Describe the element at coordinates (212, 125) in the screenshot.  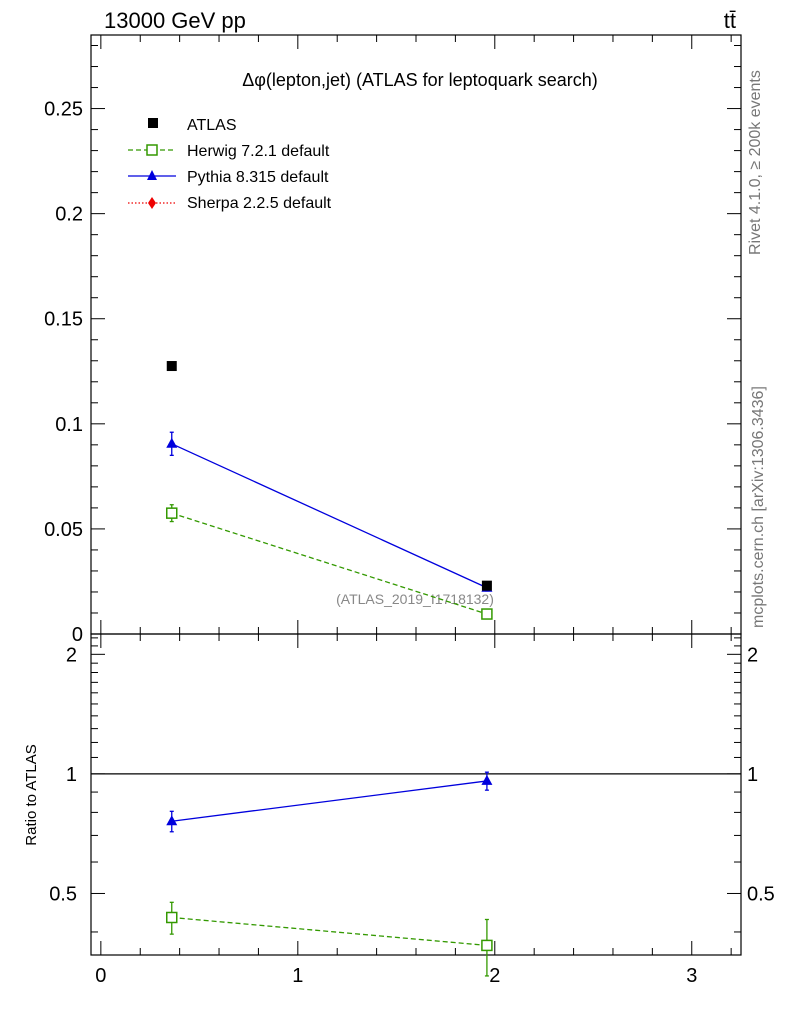
I see `legend-atlas-label: ATLAS` at that location.